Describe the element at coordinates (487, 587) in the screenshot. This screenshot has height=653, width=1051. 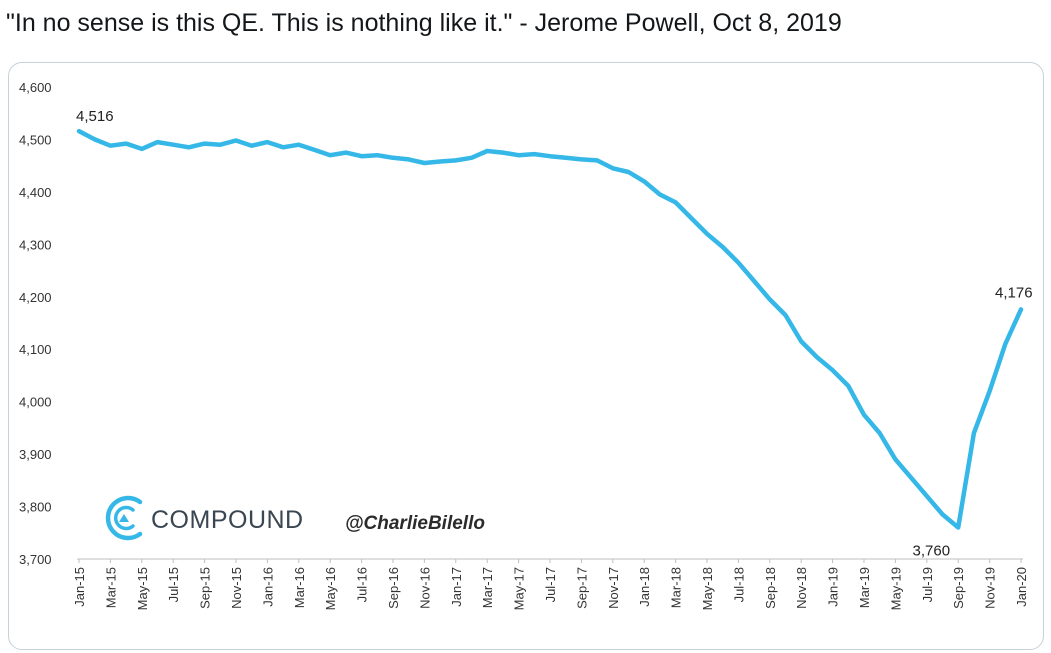
I see `x-tick-label: Mar-17` at that location.